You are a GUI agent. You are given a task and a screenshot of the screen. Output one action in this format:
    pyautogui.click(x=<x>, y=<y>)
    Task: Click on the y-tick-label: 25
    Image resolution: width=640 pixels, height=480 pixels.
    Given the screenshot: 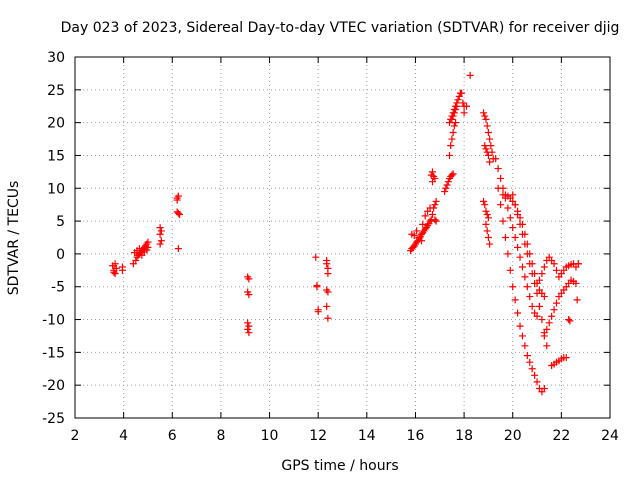 What is the action you would take?
    pyautogui.click(x=56, y=91)
    